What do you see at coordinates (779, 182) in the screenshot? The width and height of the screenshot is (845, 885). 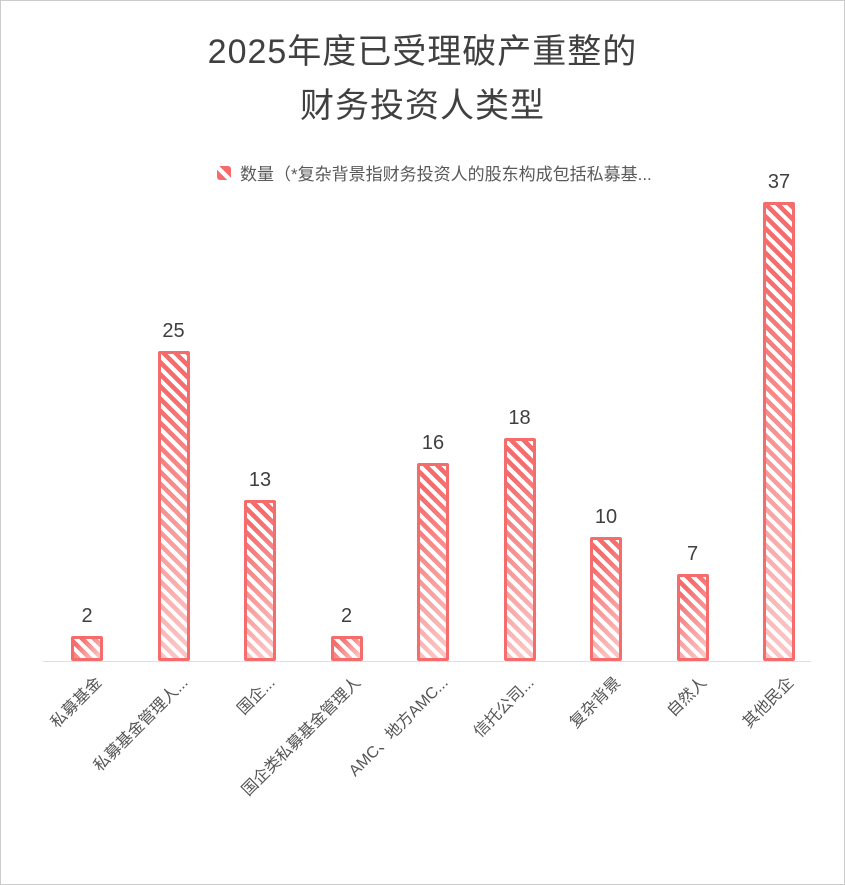 I see `bar-value-label: 37` at bounding box center [779, 182].